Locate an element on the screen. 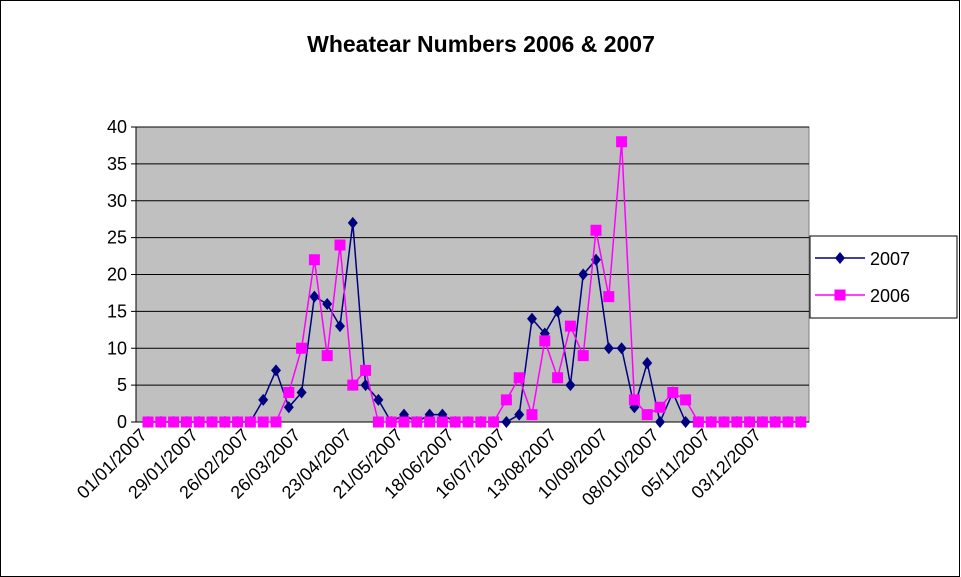 The height and width of the screenshot is (577, 961). y-tick-label: 30 is located at coordinates (117, 201).